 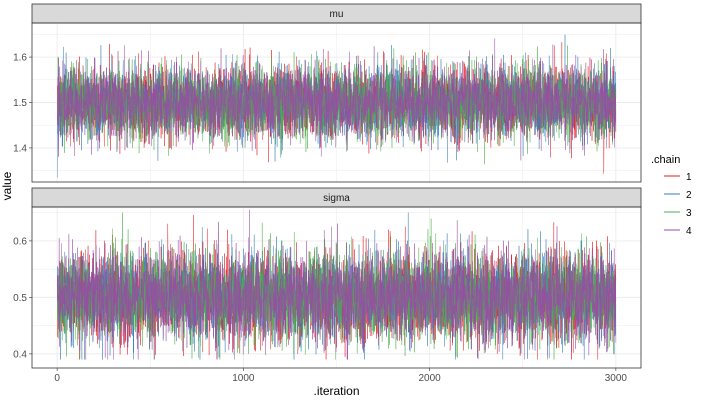 What do you see at coordinates (337, 14) in the screenshot?
I see `strip-label-mu: mu` at bounding box center [337, 14].